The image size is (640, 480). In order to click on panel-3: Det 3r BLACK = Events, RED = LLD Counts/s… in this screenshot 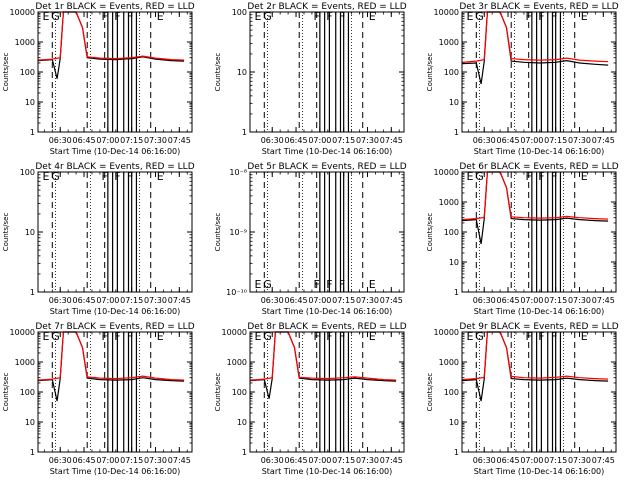, I will do `click(522, 79)`.